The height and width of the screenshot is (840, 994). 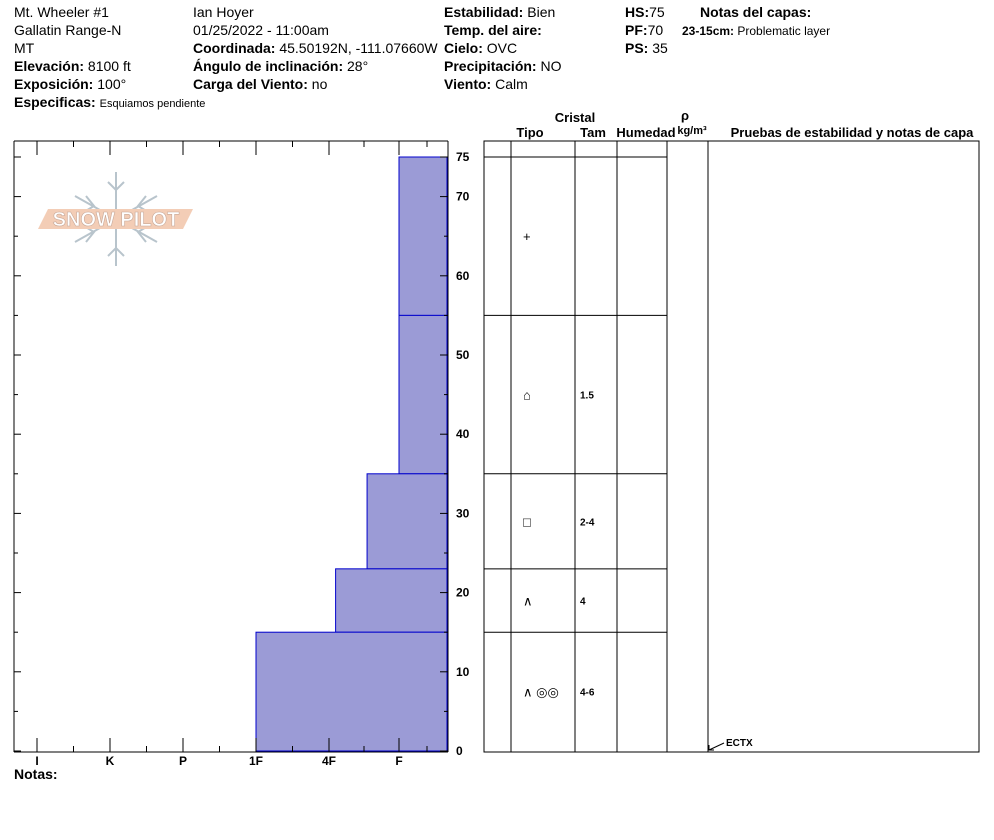 I want to click on y-tick-label-60: 60, so click(x=463, y=276).